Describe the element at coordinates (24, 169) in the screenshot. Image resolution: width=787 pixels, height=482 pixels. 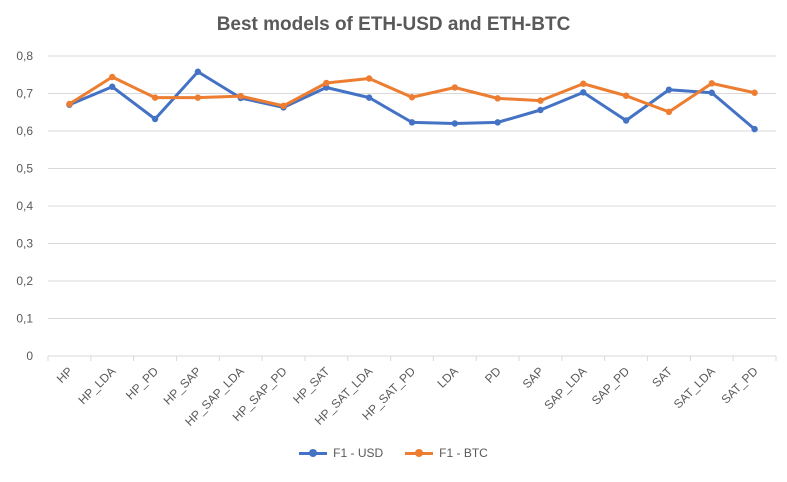
I see `y-tick-label: 0,5` at that location.